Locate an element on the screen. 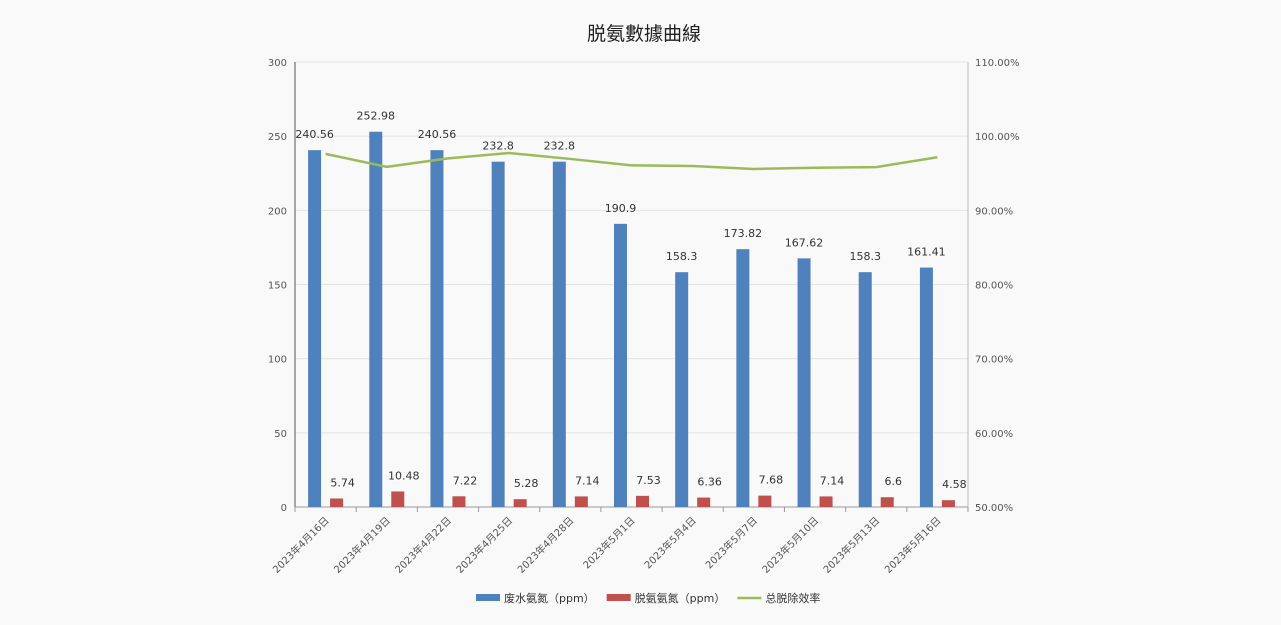  legend-label: 总脱除效率 is located at coordinates (792, 598).